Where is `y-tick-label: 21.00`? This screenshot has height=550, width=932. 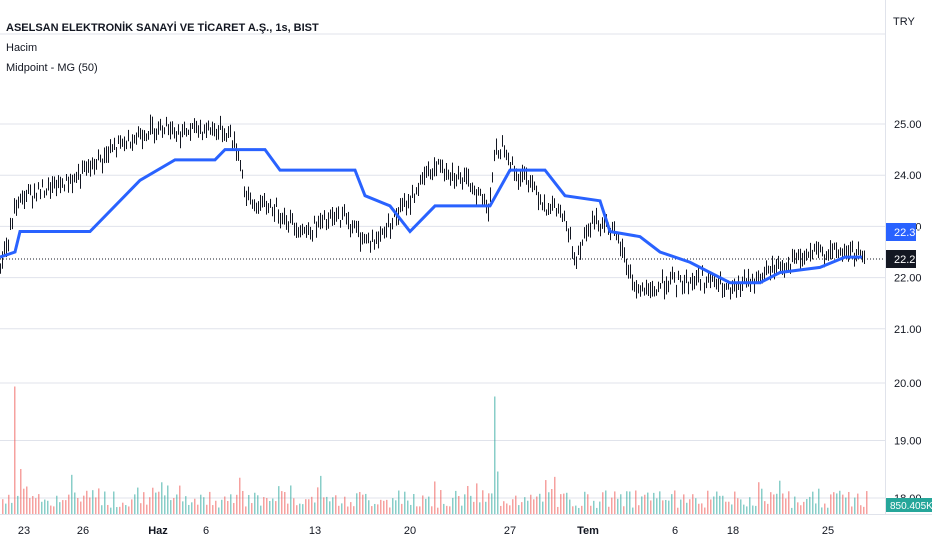 y-tick-label: 21.00 is located at coordinates (908, 330).